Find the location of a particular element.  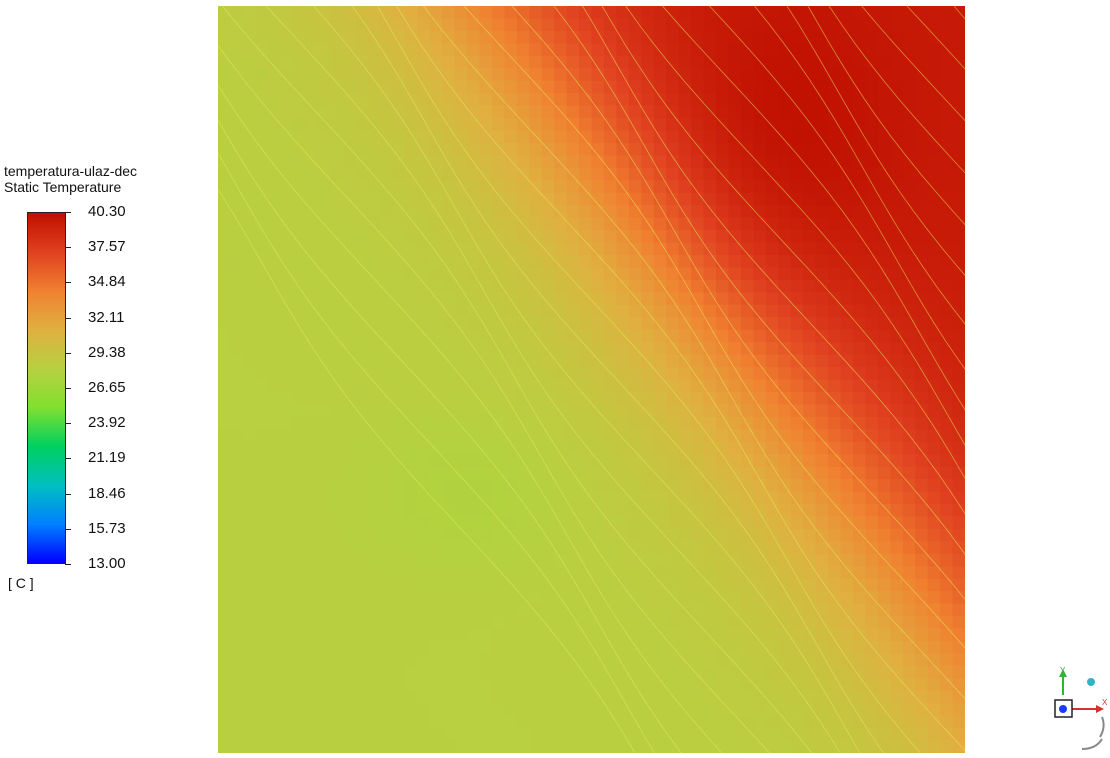

z-axis-dot is located at coordinates (1063, 709).